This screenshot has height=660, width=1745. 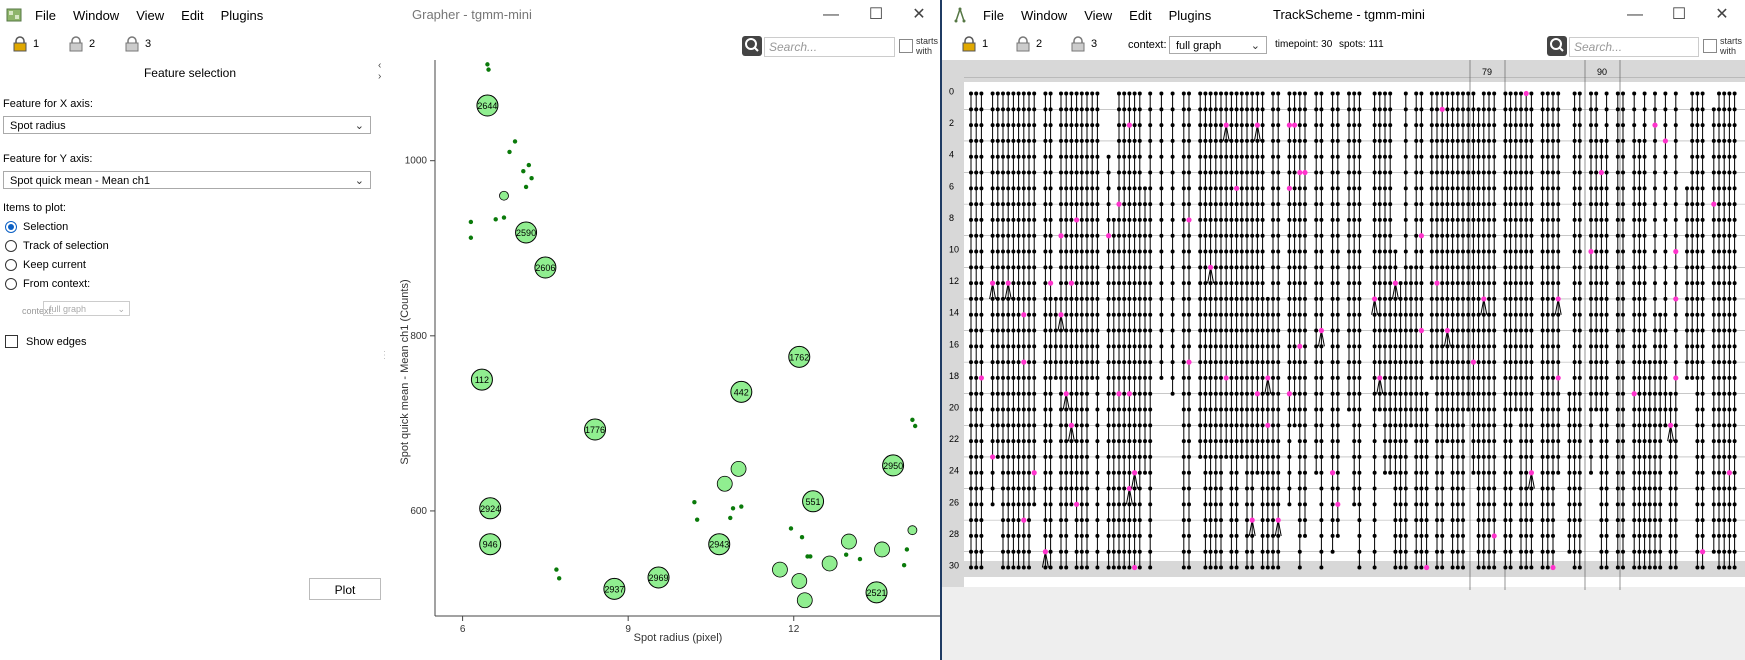 What do you see at coordinates (724, 483) in the screenshot?
I see `data-point` at bounding box center [724, 483].